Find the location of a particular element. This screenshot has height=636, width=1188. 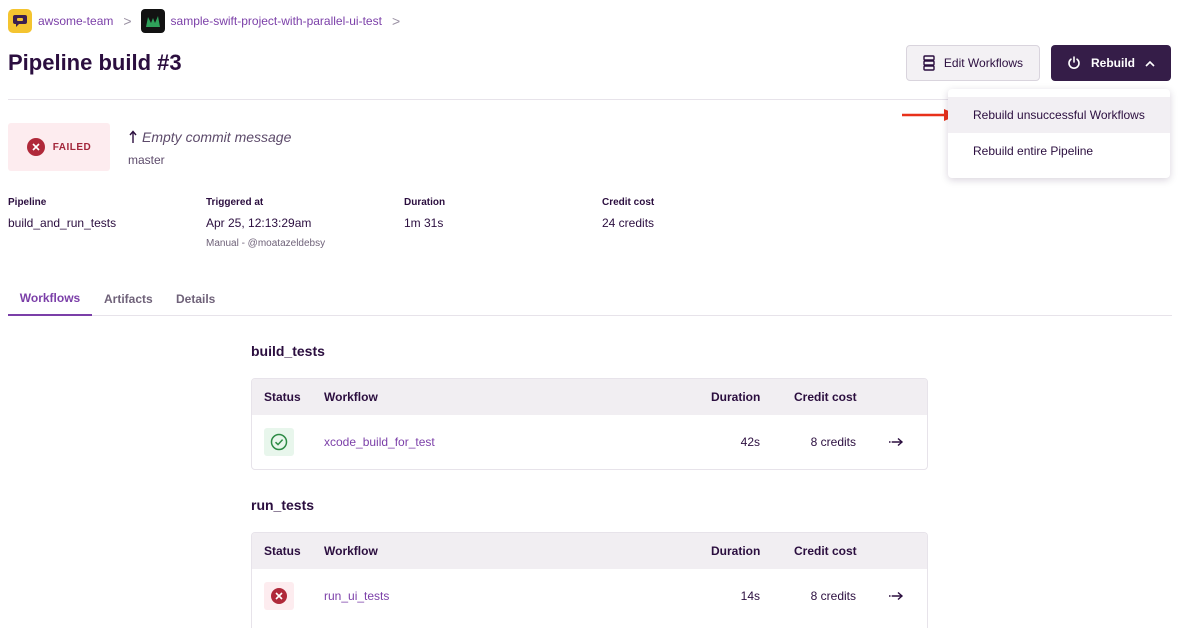

workflow-link: xcode_build_for_test is located at coordinates (379, 442).